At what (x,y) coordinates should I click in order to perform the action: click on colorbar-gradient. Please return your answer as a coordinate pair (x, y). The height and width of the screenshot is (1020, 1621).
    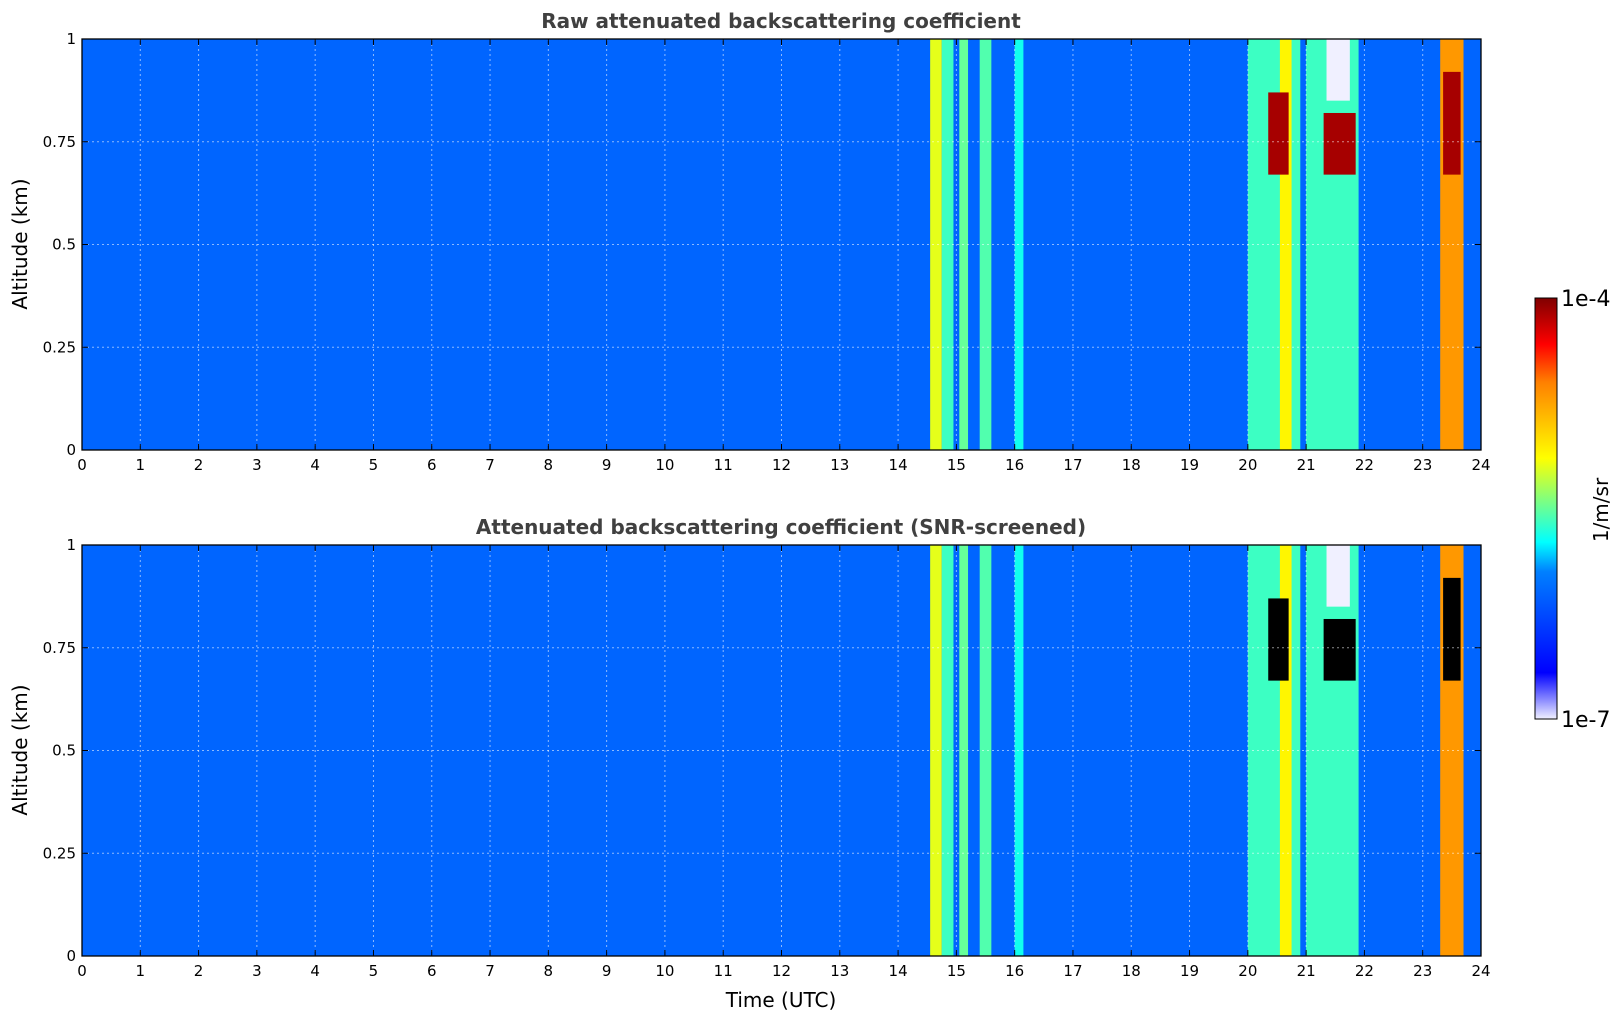
    Looking at the image, I should click on (1546, 508).